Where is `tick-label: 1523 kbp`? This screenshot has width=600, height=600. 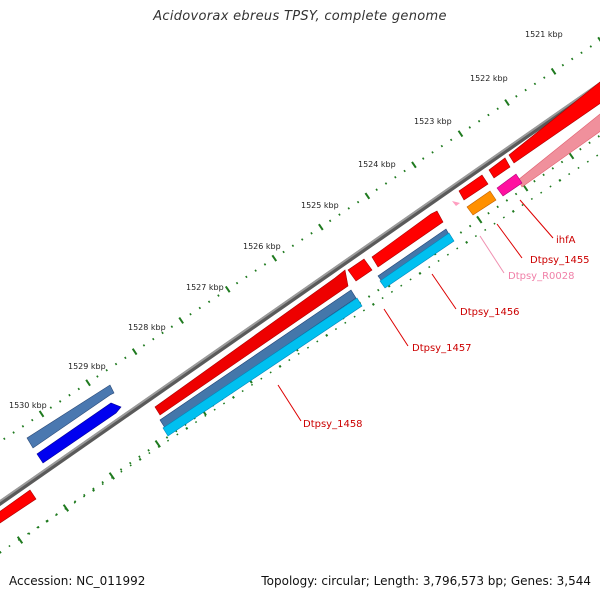 tick-label: 1523 kbp is located at coordinates (433, 121).